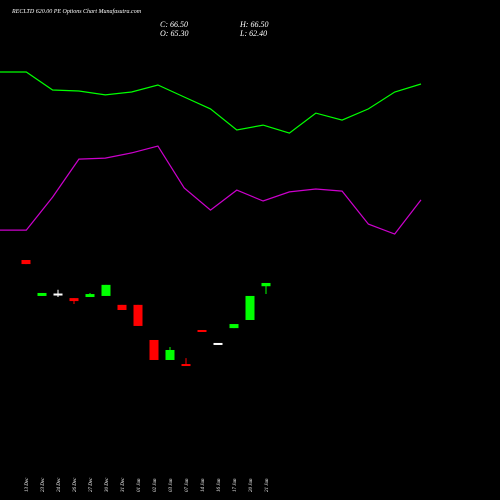  Describe the element at coordinates (123, 484) in the screenshot. I see `x-tick-label: 31 Dec` at that location.